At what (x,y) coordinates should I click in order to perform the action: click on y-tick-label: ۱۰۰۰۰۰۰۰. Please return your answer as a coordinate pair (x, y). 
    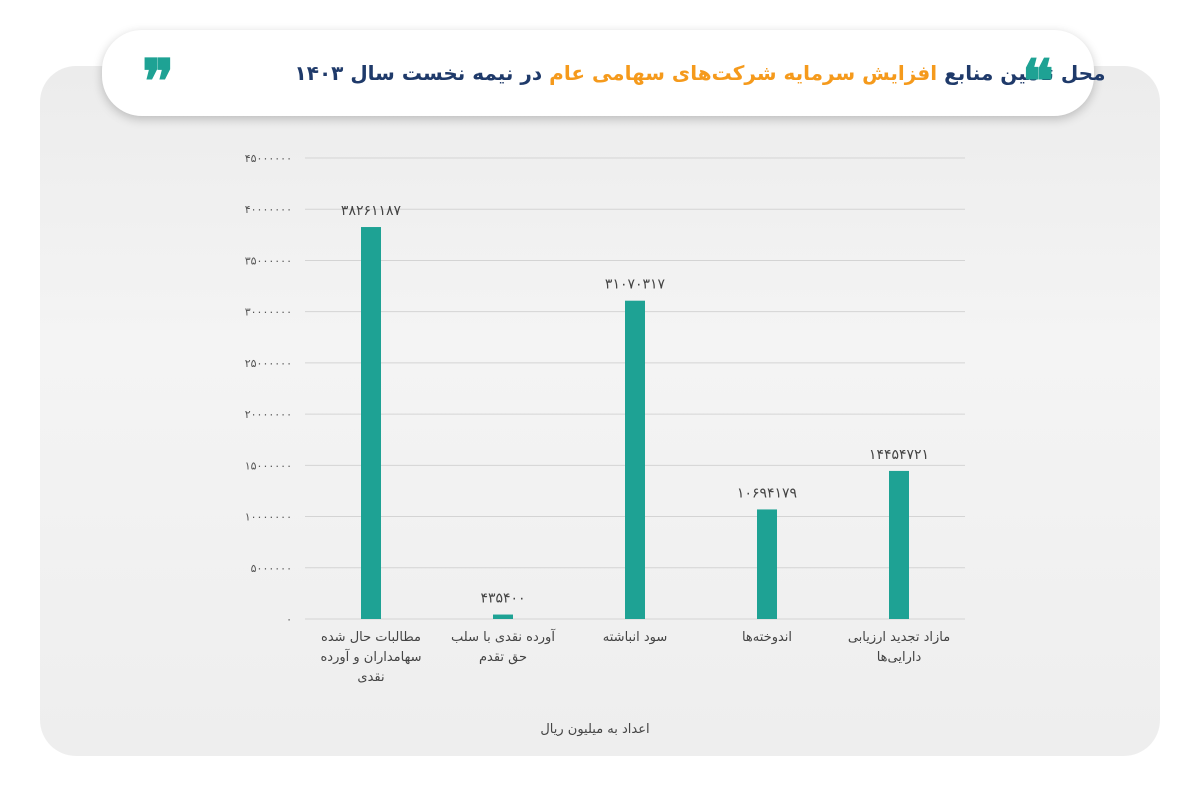
    Looking at the image, I should click on (268, 517).